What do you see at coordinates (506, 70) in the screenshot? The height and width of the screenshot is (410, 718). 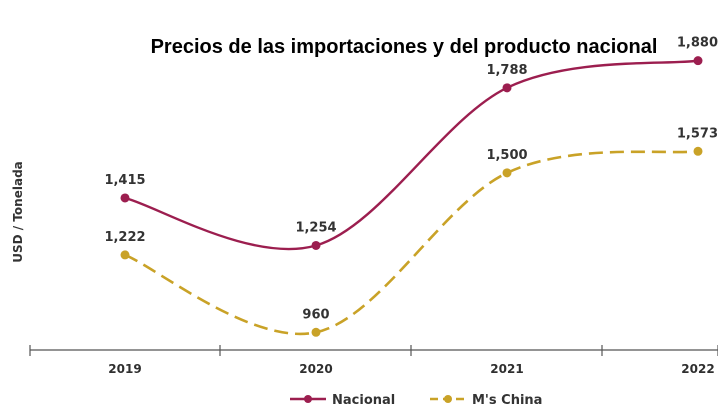 I see `data-label: 1,788` at bounding box center [506, 70].